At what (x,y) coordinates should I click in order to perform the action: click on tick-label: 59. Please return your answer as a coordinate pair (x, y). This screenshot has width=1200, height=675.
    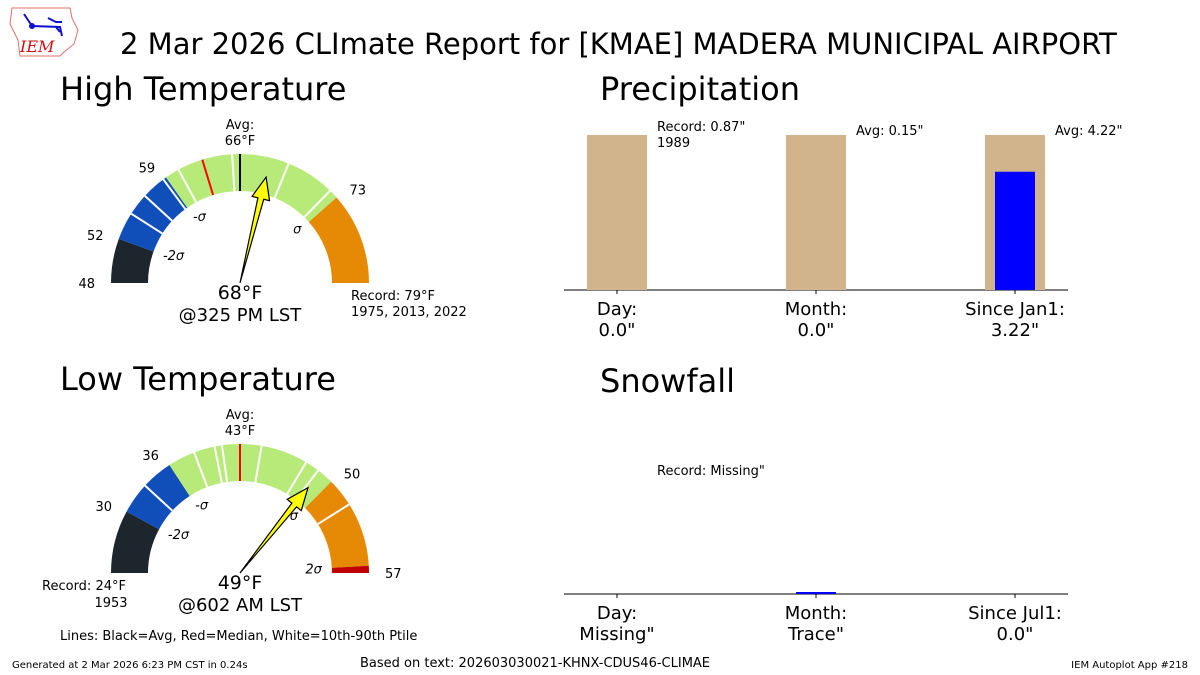
    Looking at the image, I should click on (147, 168).